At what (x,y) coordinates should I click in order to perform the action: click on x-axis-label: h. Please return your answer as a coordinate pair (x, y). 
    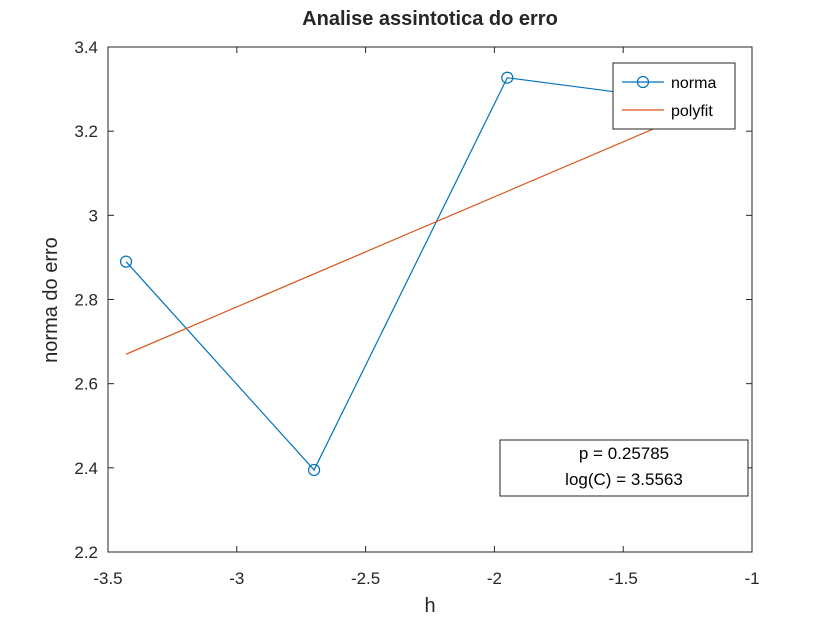
    Looking at the image, I should click on (429, 606).